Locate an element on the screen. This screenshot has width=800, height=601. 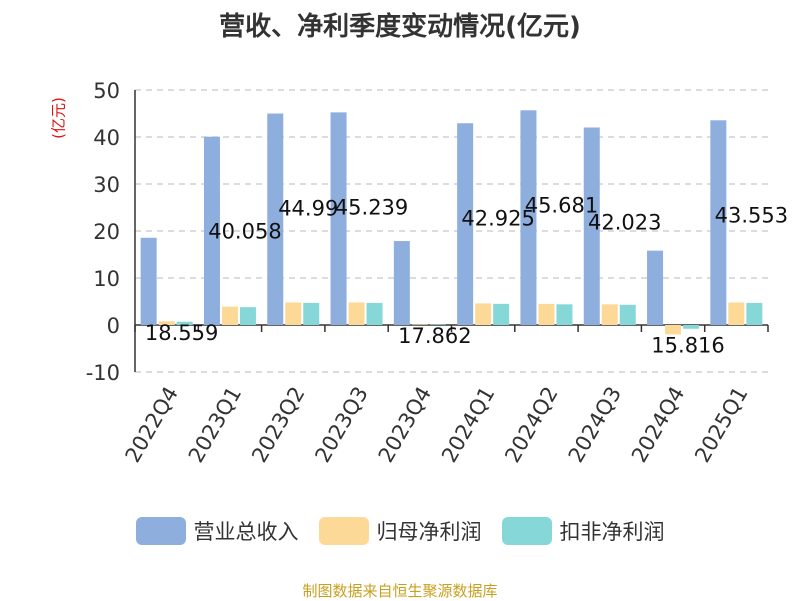
x-tick-label-2024Q2: 2024Q2 is located at coordinates (531, 425).